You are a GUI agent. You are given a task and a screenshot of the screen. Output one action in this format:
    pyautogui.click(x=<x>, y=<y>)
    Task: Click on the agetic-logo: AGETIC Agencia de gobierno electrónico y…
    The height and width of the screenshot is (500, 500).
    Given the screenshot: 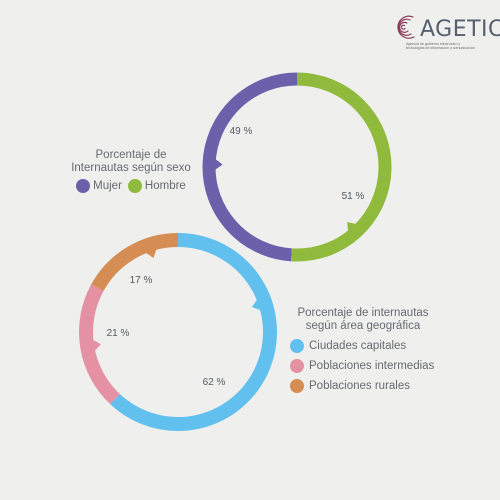 What is the action you would take?
    pyautogui.click(x=446, y=31)
    